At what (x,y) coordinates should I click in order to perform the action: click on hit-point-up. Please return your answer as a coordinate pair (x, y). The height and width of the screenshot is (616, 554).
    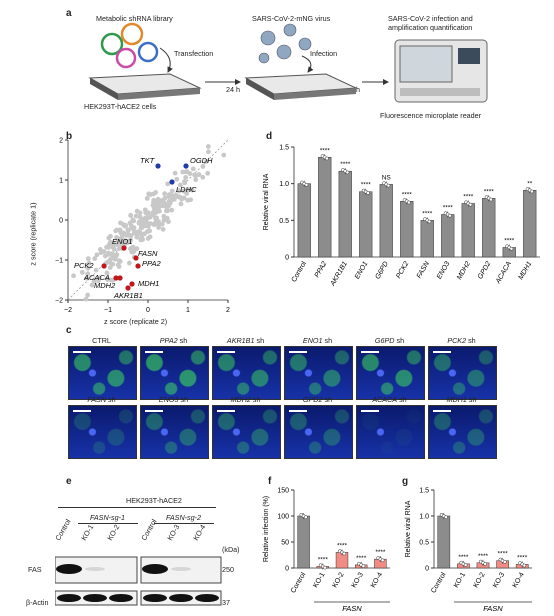
    Looking at the image, I should click on (186, 166).